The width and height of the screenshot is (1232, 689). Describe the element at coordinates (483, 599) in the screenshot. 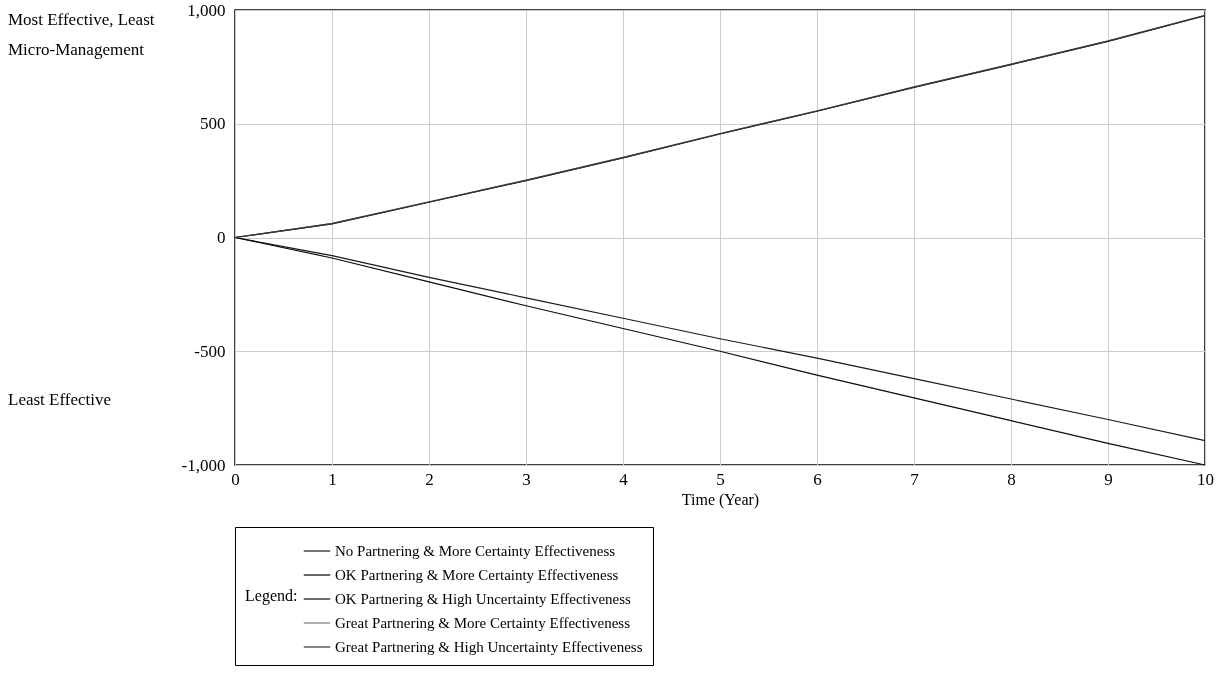

I see `legend-label: OK Partnering & High Uncertainty Effectiveness` at that location.